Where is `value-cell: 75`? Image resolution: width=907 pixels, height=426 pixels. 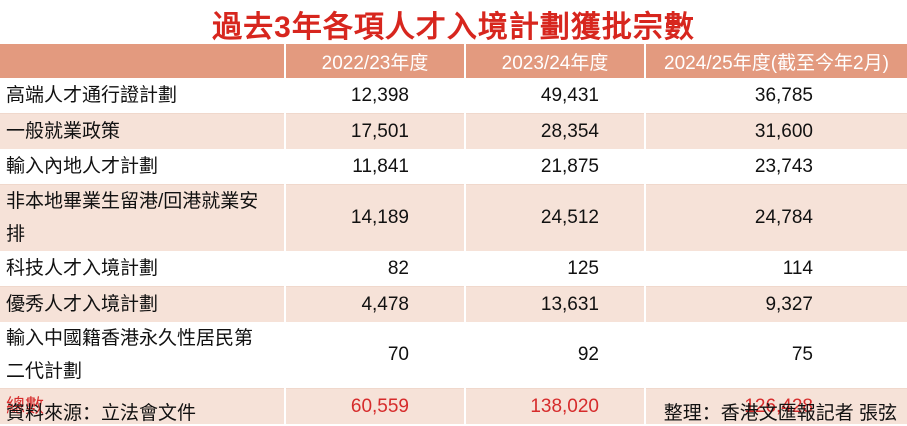 value-cell: 75 is located at coordinates (775, 355).